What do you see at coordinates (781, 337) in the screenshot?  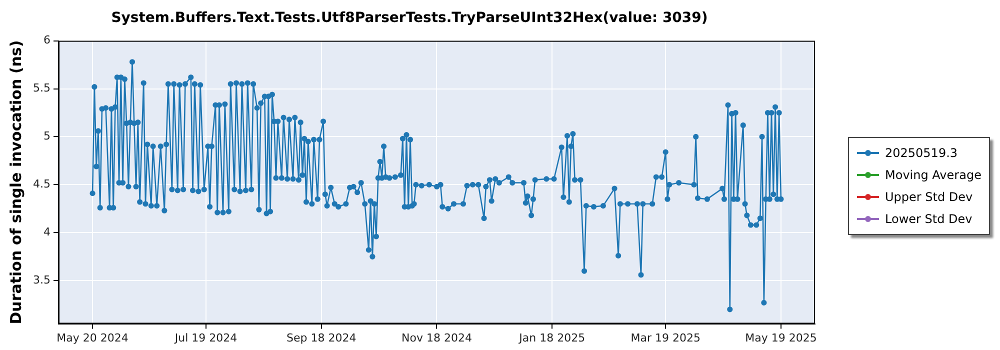 I see `x-tick-label: May 19 2025` at bounding box center [781, 337].